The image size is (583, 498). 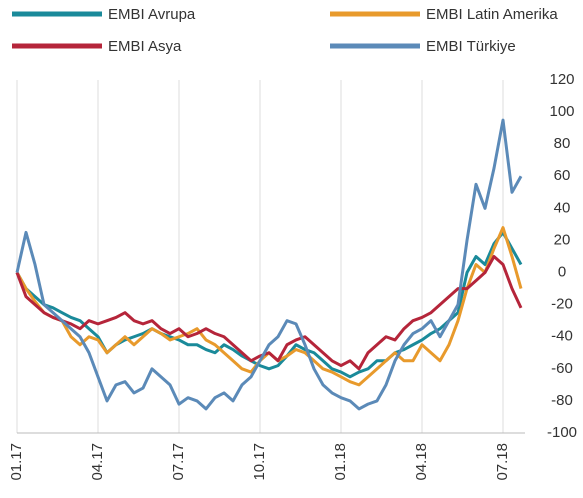 I want to click on legend-label: EMBI Avrupa, so click(x=152, y=14).